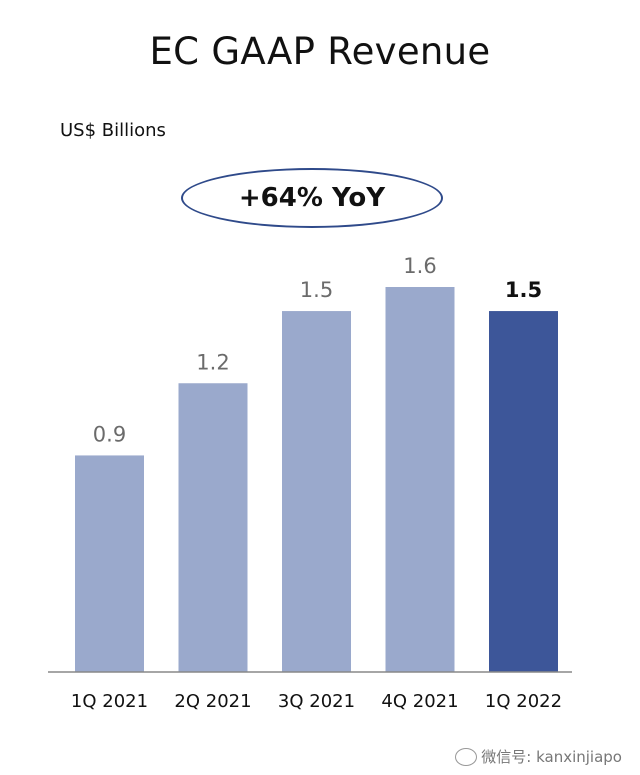  I want to click on bar-1q-2021, so click(109, 563).